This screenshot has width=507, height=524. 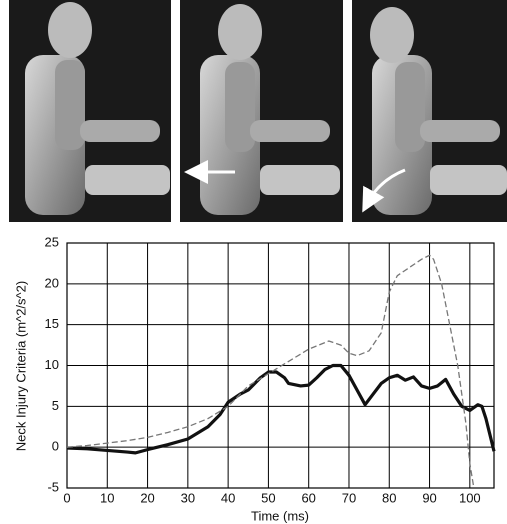 I want to click on x-tick-label: 20, so click(x=147, y=497).